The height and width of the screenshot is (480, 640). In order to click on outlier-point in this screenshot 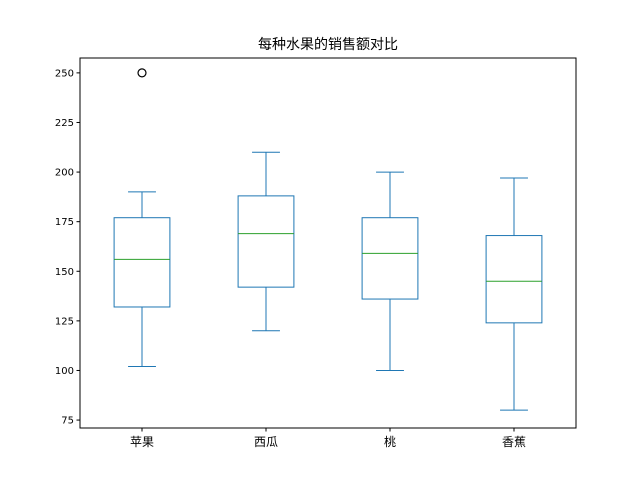, I will do `click(142, 73)`.